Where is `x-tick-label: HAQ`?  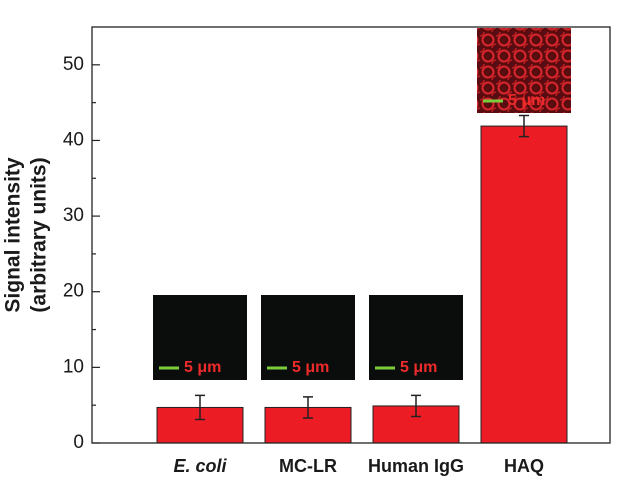 x-tick-label: HAQ is located at coordinates (524, 466).